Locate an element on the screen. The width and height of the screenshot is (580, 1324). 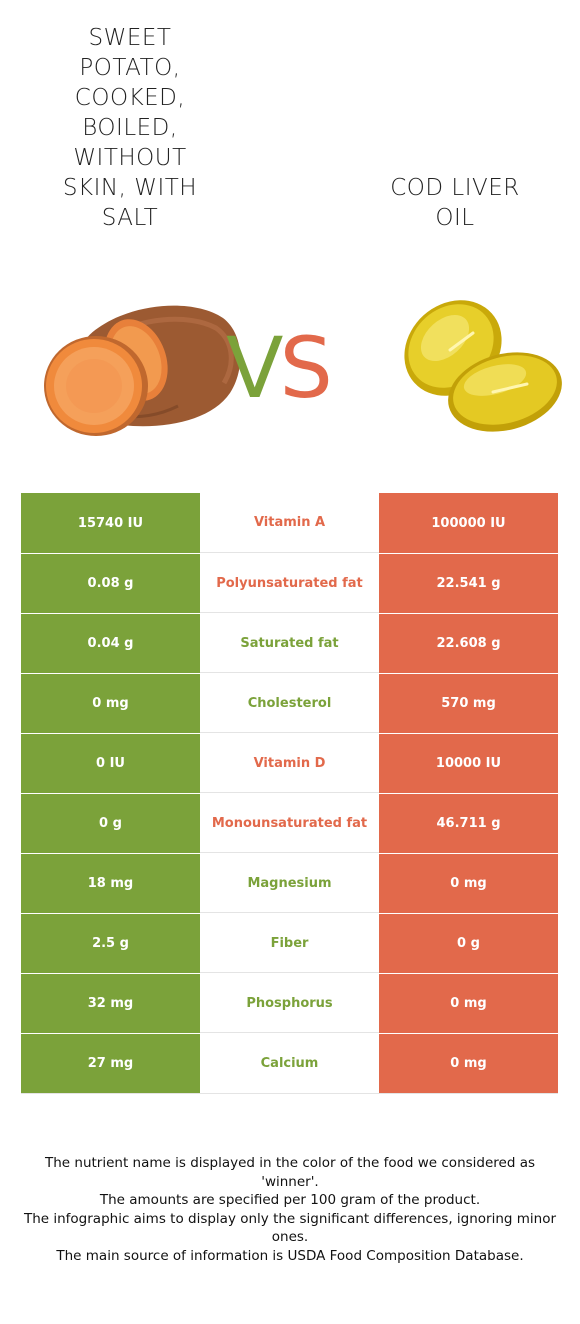
table-row: 0 g Monounsaturated fat 46.711 g is located at coordinates (289, 823).